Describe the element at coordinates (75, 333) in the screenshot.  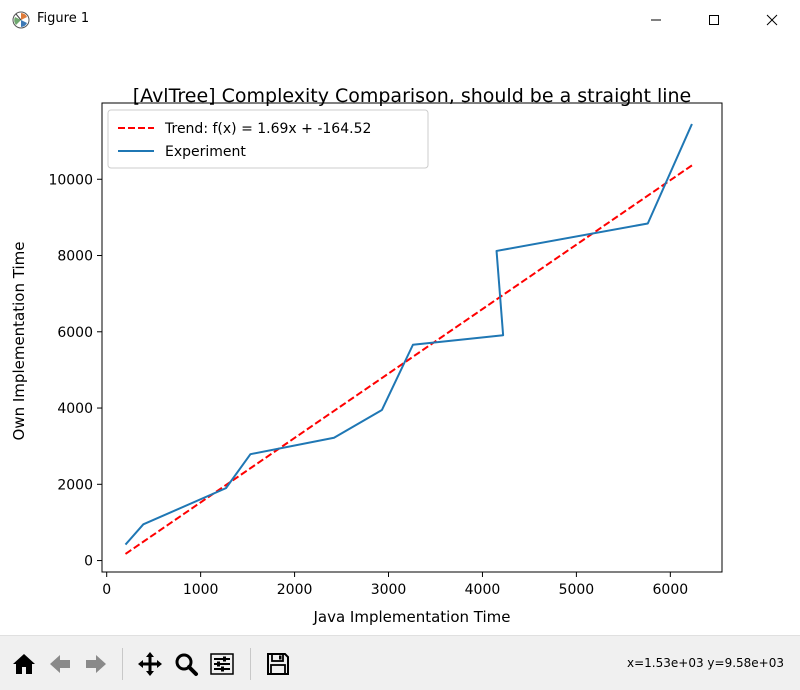
I see `y-tick-label: 6000` at that location.